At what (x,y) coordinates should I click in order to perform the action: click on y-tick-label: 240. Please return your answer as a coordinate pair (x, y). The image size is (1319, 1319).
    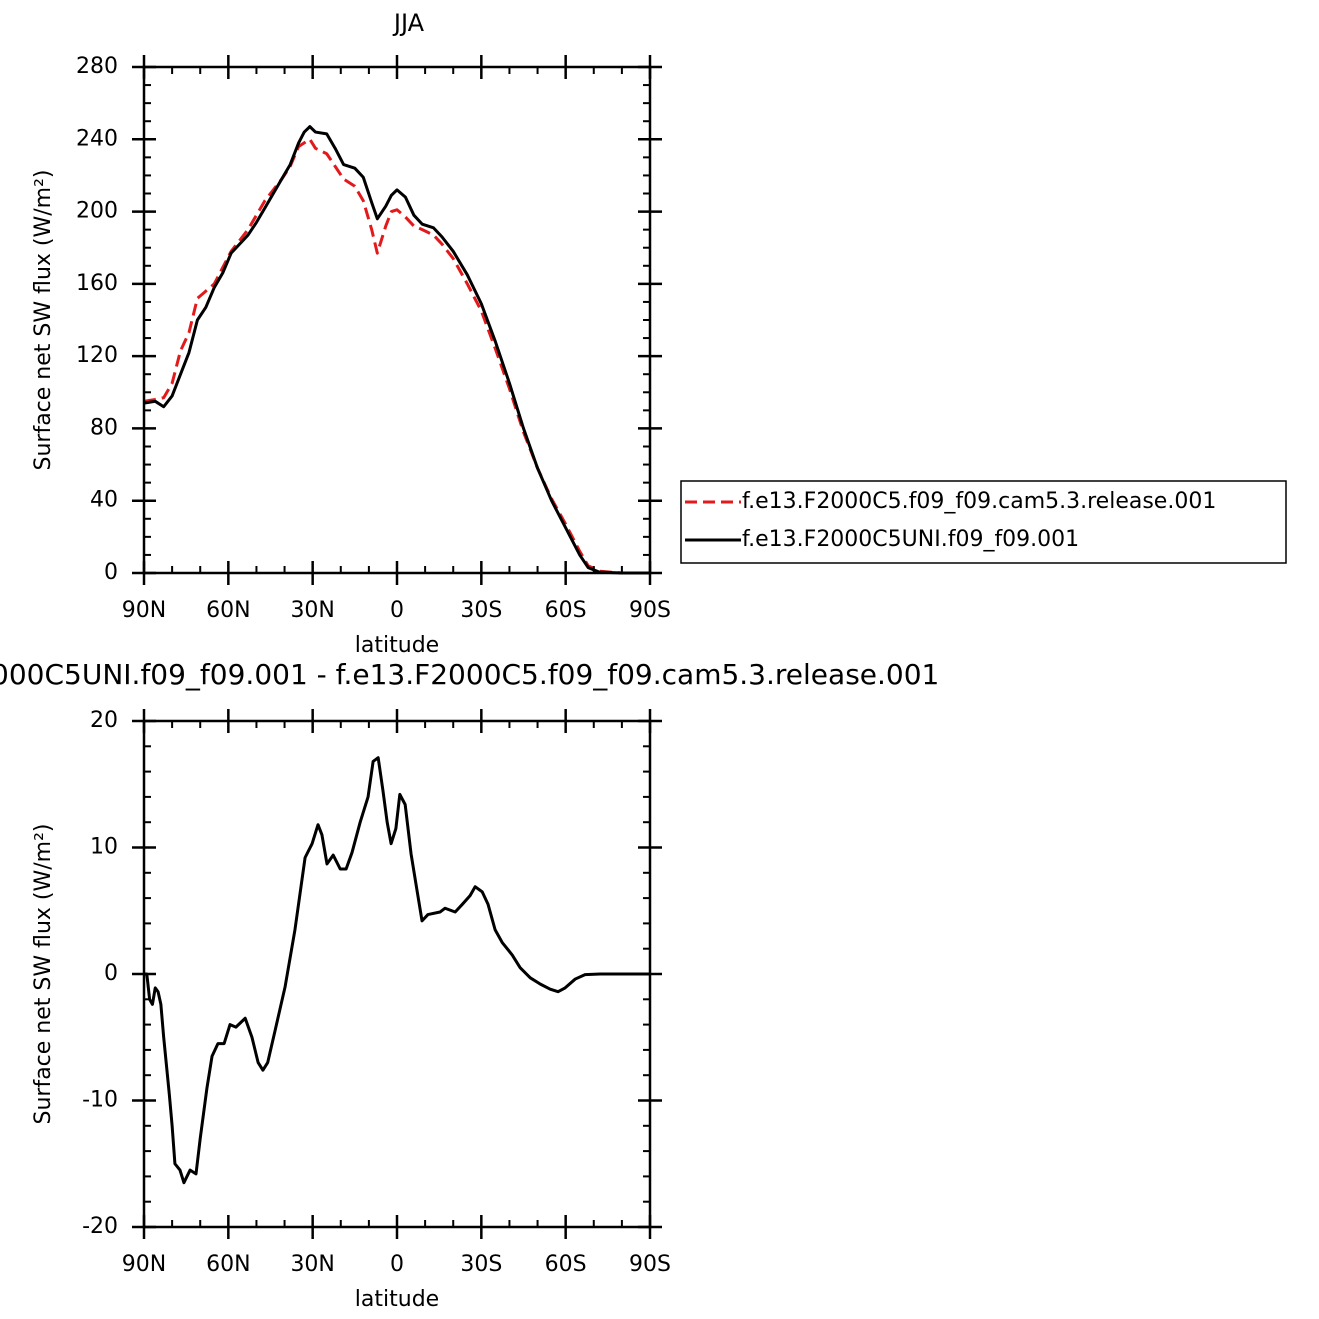
    Looking at the image, I should click on (97, 138).